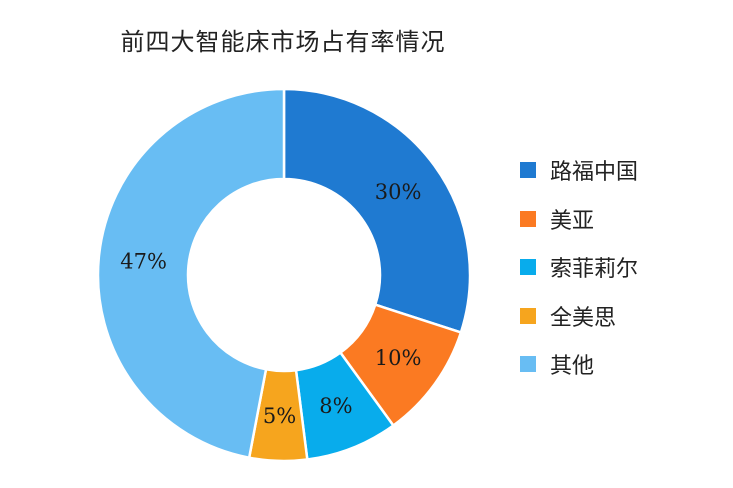 The height and width of the screenshot is (488, 733). What do you see at coordinates (143, 262) in the screenshot?
I see `slice-label-5: 47%` at bounding box center [143, 262].